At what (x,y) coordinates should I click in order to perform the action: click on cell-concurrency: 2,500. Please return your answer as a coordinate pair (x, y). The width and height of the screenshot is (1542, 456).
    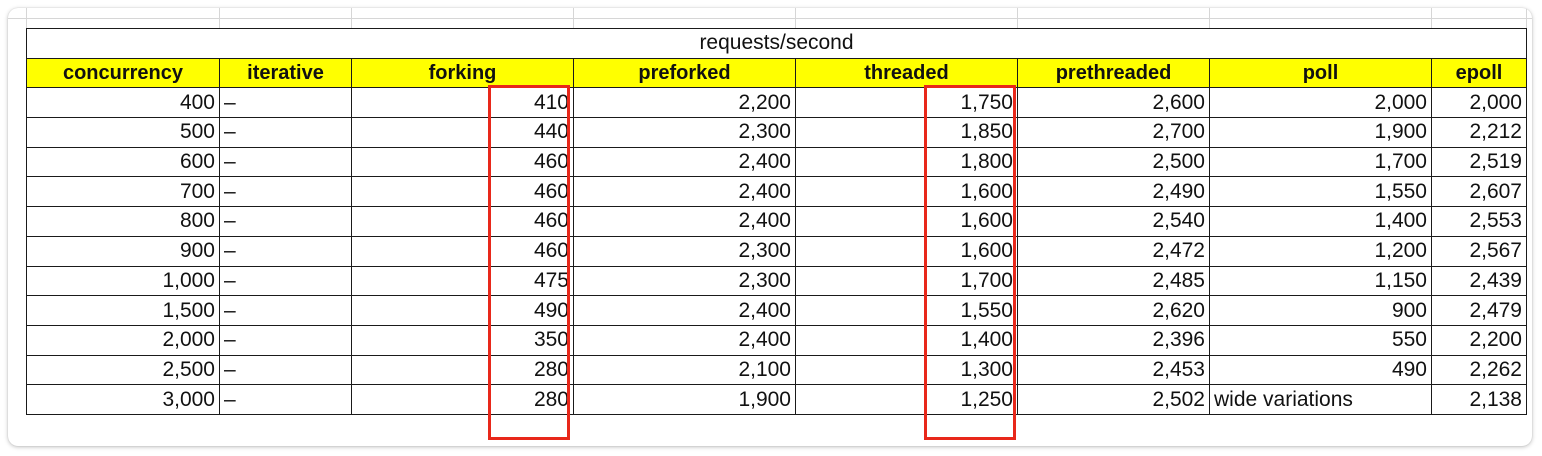
    Looking at the image, I should click on (123, 370).